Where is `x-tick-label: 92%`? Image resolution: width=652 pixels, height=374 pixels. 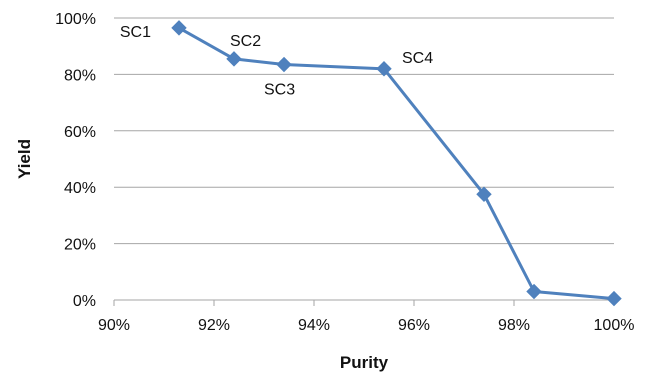
x-tick-label: 92% is located at coordinates (214, 325).